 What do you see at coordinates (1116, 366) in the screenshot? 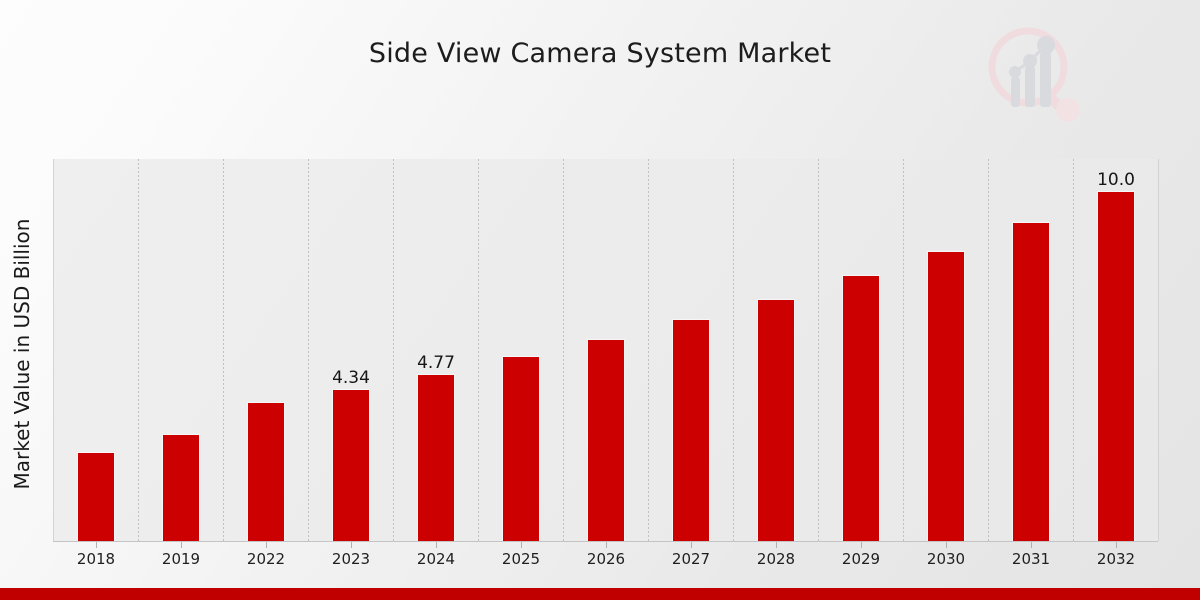
I see `bar-2032` at bounding box center [1116, 366].